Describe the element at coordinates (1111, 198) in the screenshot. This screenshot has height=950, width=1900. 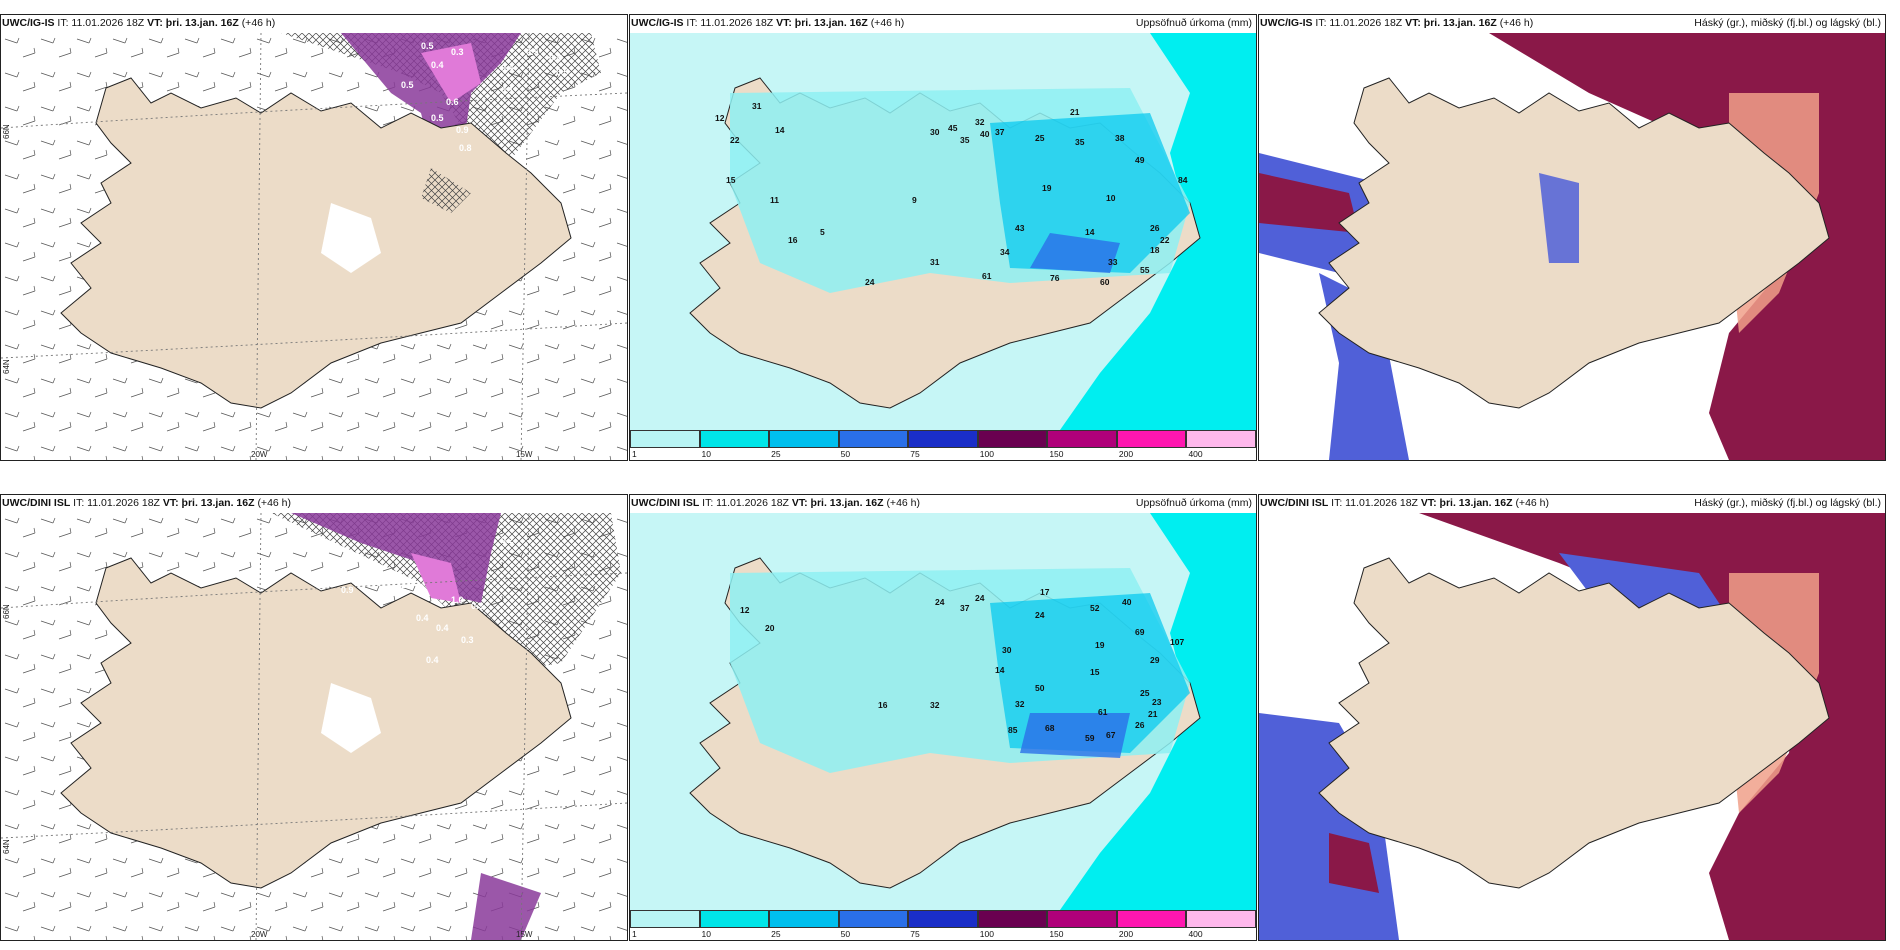
I see `precip-value: 10` at that location.